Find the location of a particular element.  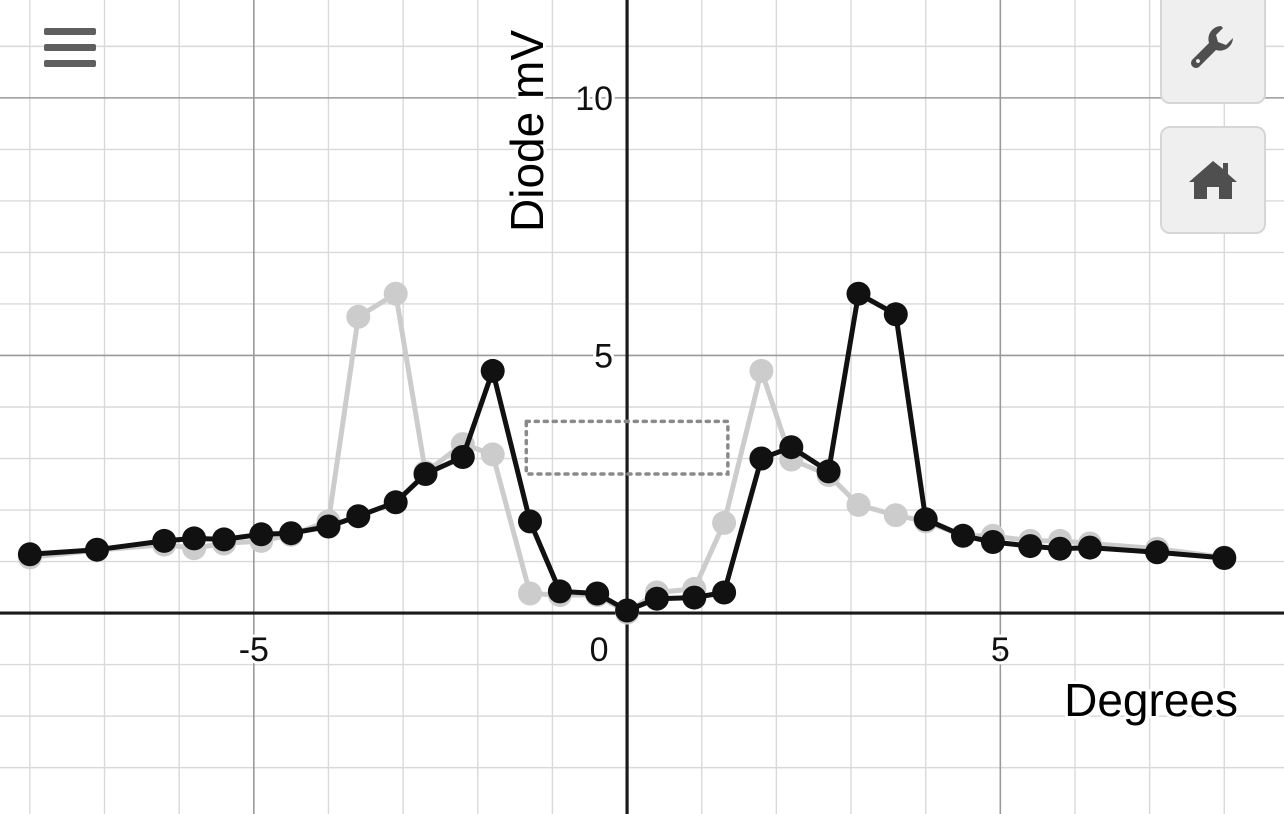

wrench-icon is located at coordinates (1212, 47).